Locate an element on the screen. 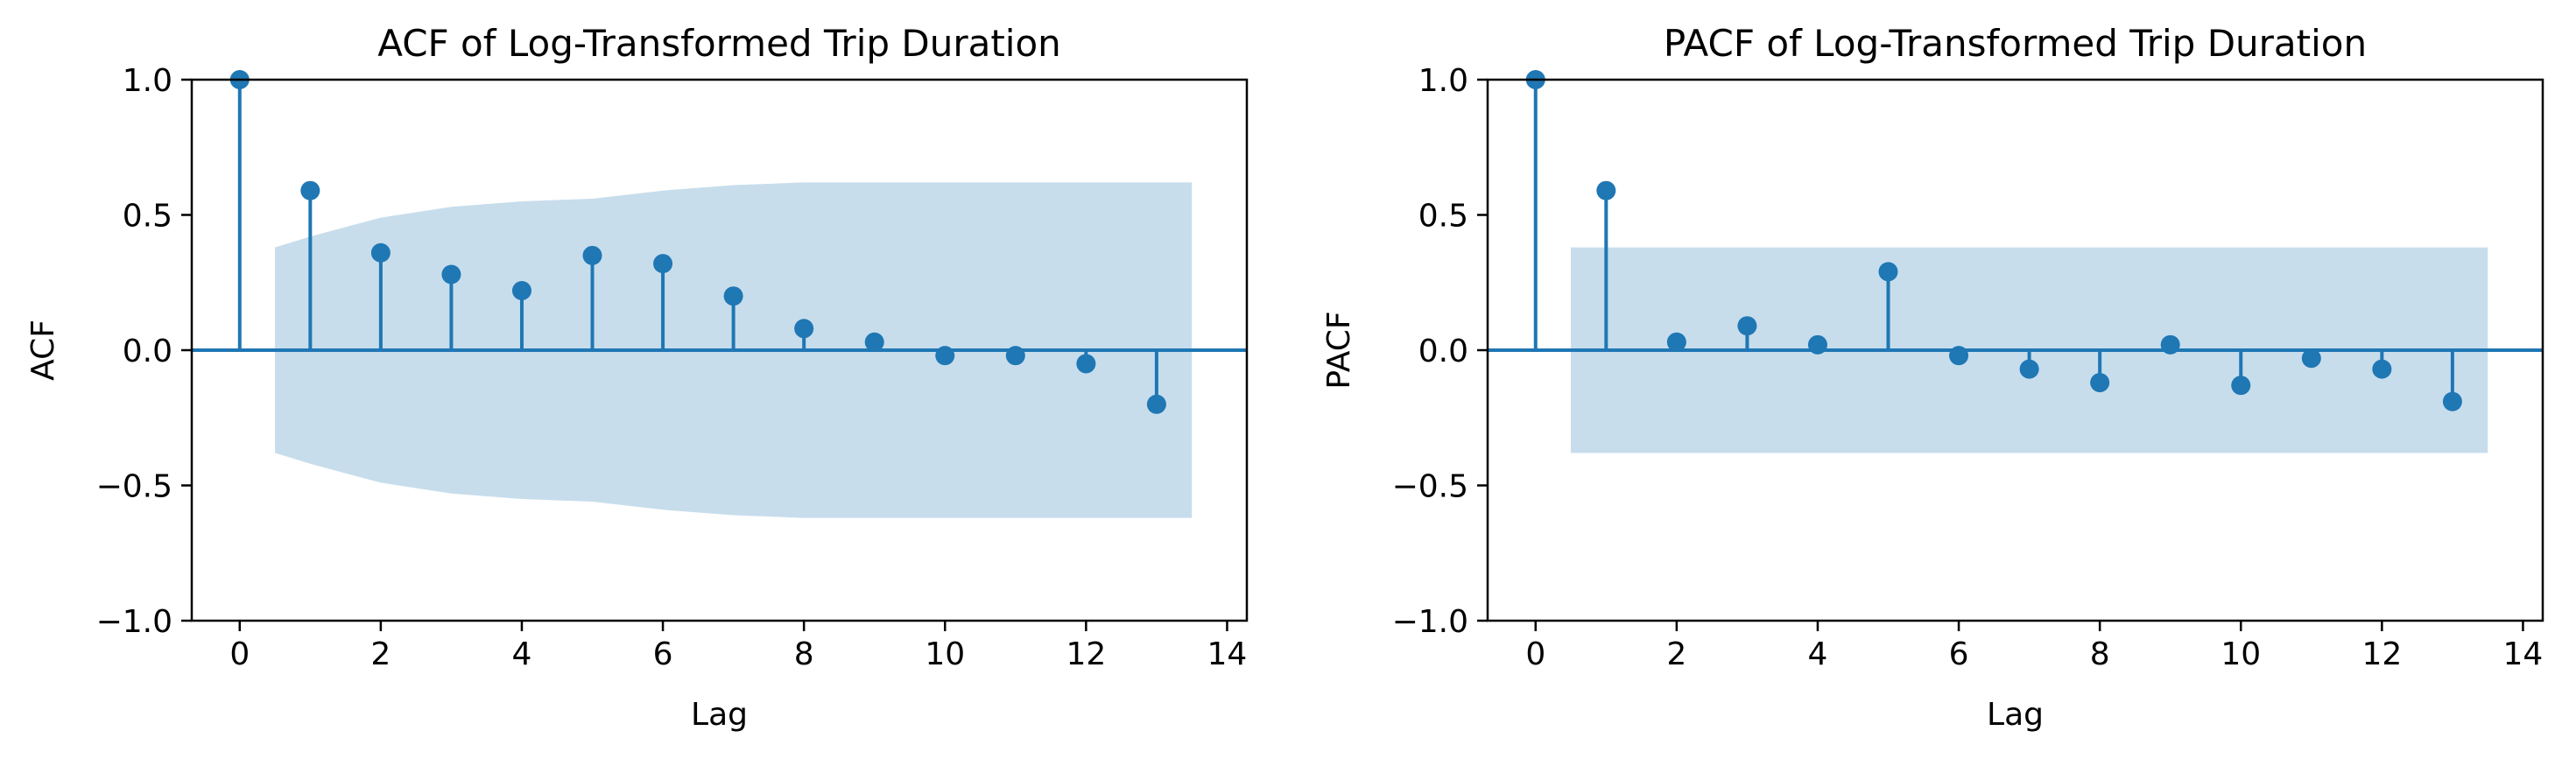 Image resolution: width=2576 pixels, height=759 pixels. acf-xlabel: Lag is located at coordinates (719, 715).